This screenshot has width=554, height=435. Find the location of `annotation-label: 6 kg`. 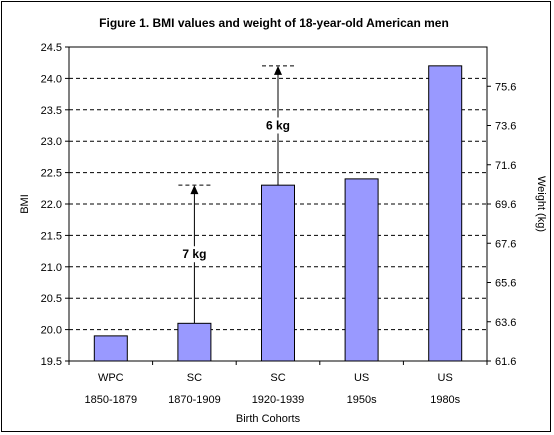

annotation-label: 6 kg is located at coordinates (278, 126).